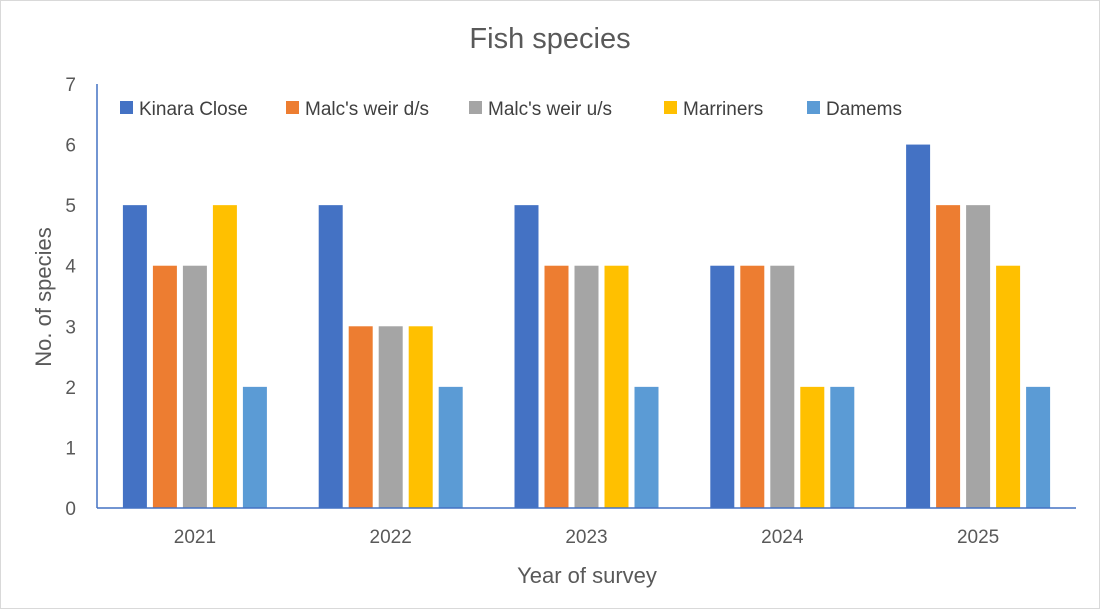 The height and width of the screenshot is (609, 1100). I want to click on y-tick-label: 6, so click(70, 146).